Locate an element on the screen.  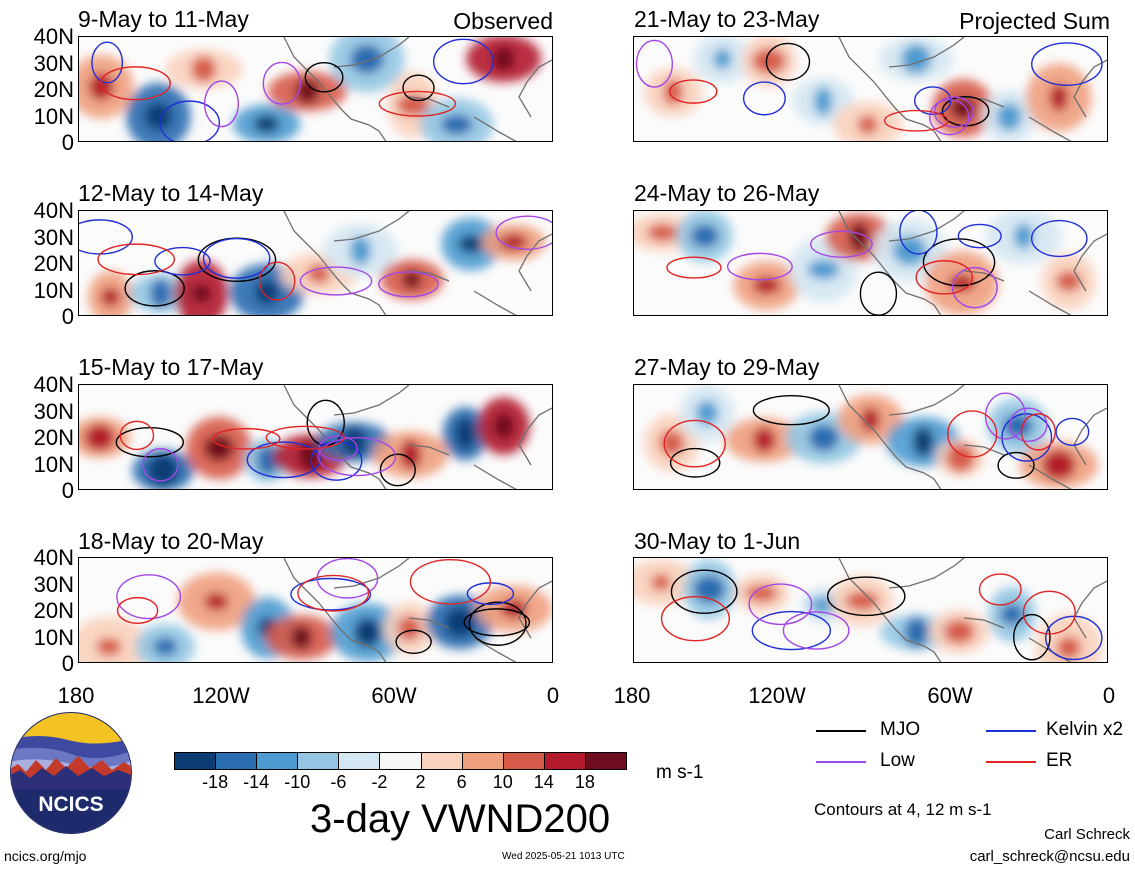
colorbar-label: -2 is located at coordinates (379, 782).